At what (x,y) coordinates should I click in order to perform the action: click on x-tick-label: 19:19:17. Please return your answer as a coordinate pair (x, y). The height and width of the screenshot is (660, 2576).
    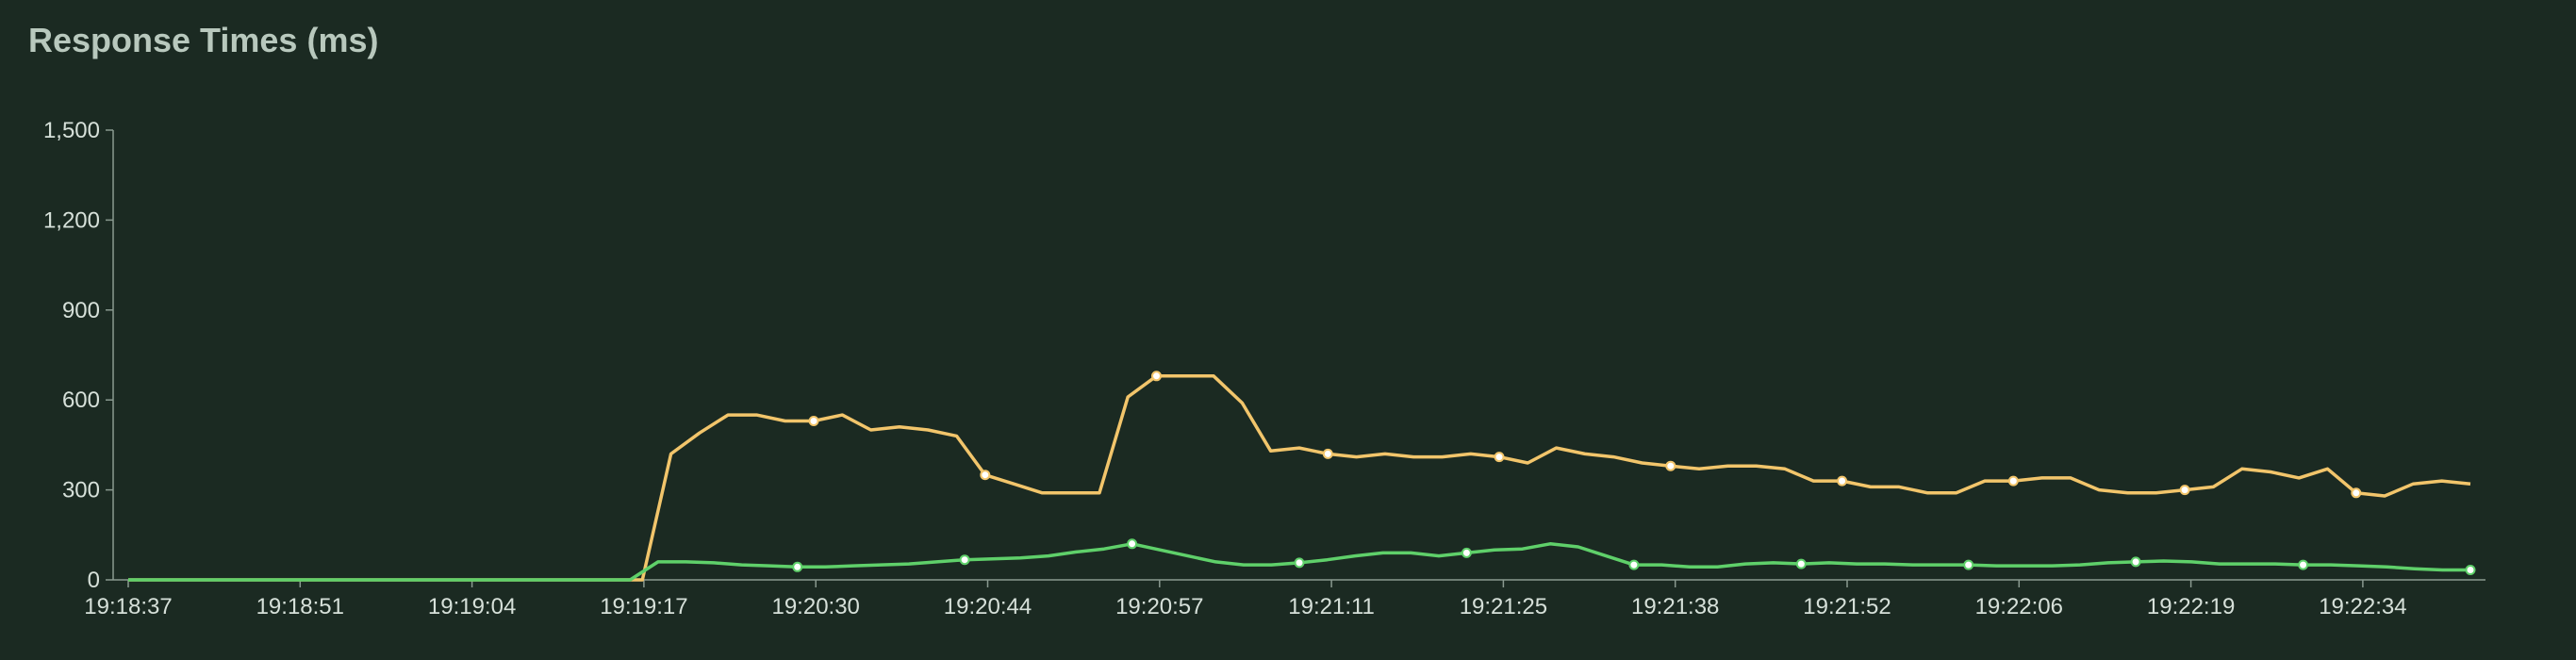
    Looking at the image, I should click on (643, 606).